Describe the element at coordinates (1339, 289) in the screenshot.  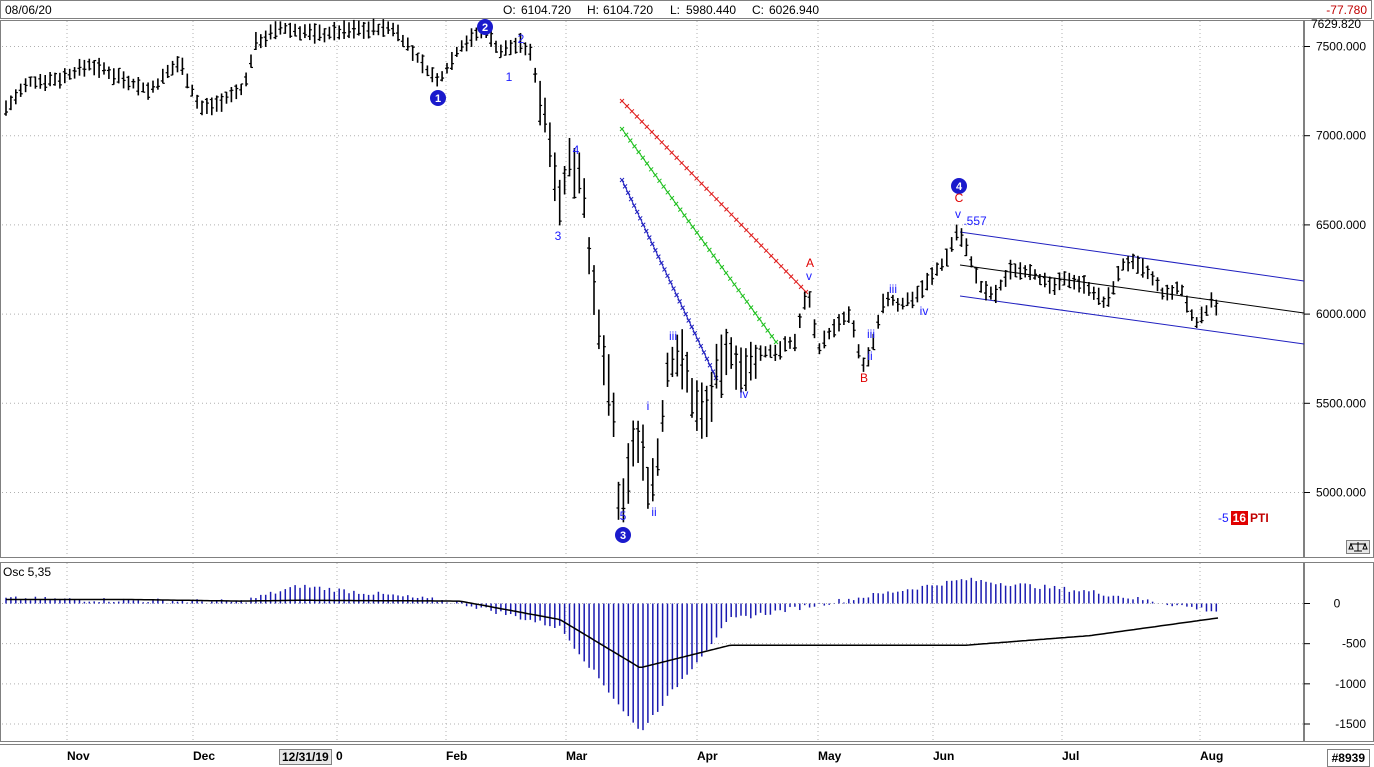
I see `price-axis` at that location.